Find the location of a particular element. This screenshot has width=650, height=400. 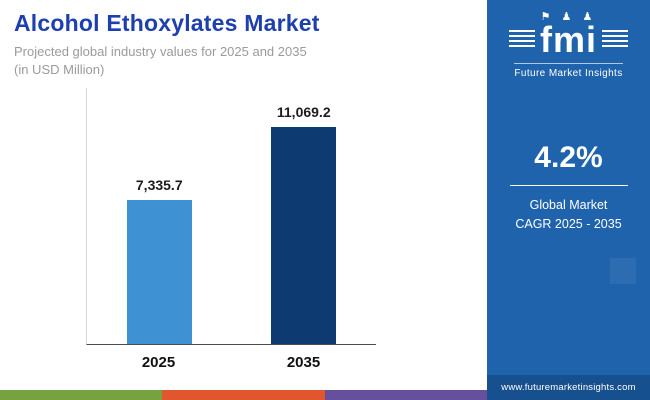

x-axis-label-2035: 2035 is located at coordinates (303, 362).